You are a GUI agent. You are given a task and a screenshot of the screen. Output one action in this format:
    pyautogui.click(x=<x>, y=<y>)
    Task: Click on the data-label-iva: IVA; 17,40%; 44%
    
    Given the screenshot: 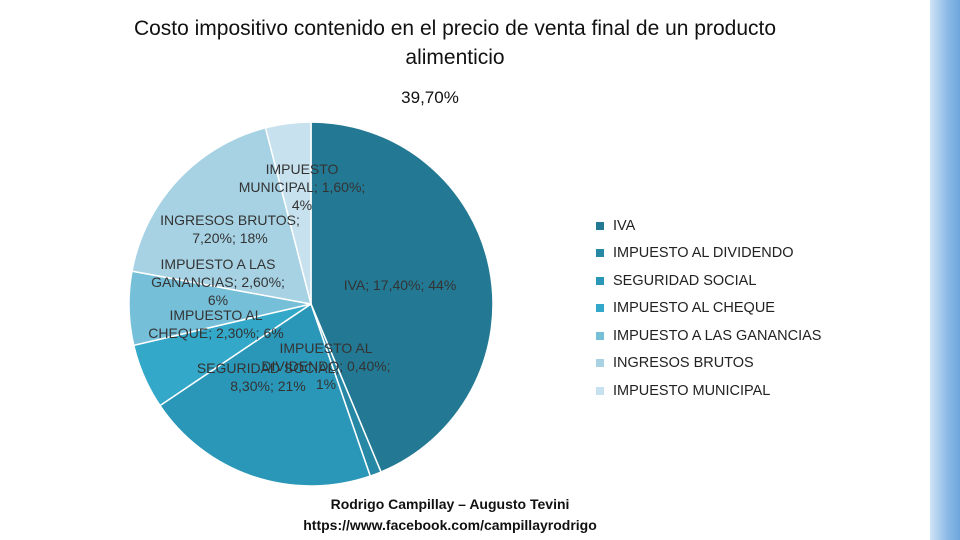 What is the action you would take?
    pyautogui.click(x=400, y=285)
    